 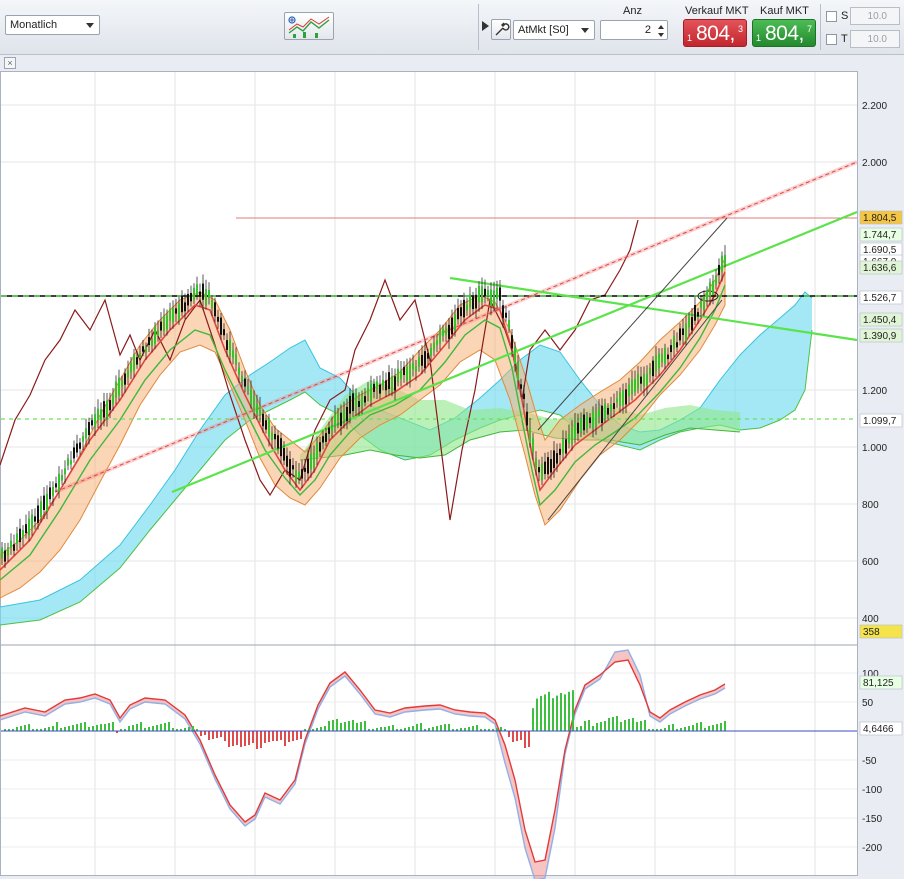 I want to click on price-tick-label: 1.200, so click(x=874, y=391).